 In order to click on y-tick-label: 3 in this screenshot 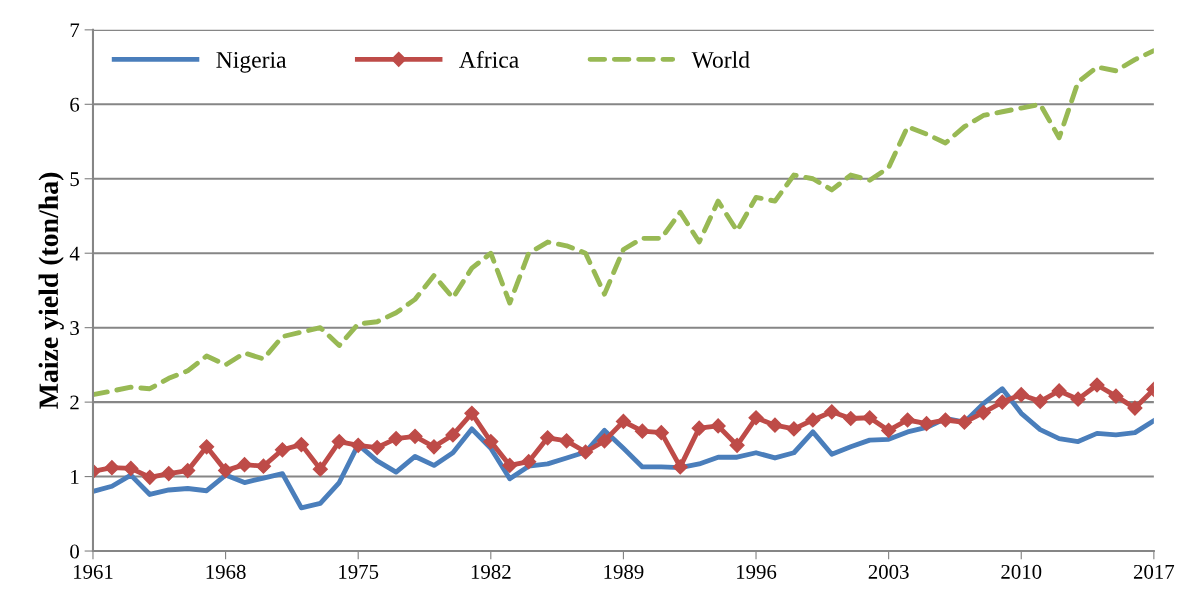, I will do `click(74, 328)`.